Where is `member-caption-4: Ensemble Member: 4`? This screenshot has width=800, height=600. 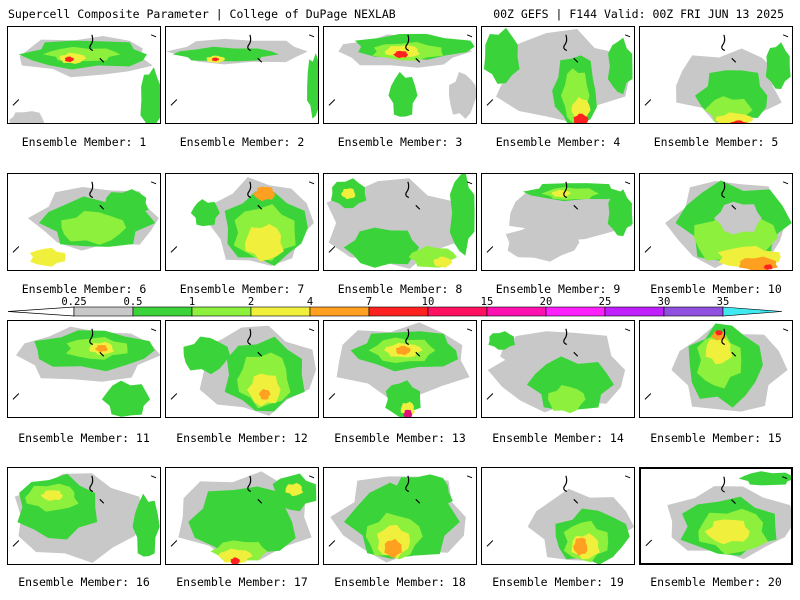 member-caption-4: Ensemble Member: 4 is located at coordinates (558, 142).